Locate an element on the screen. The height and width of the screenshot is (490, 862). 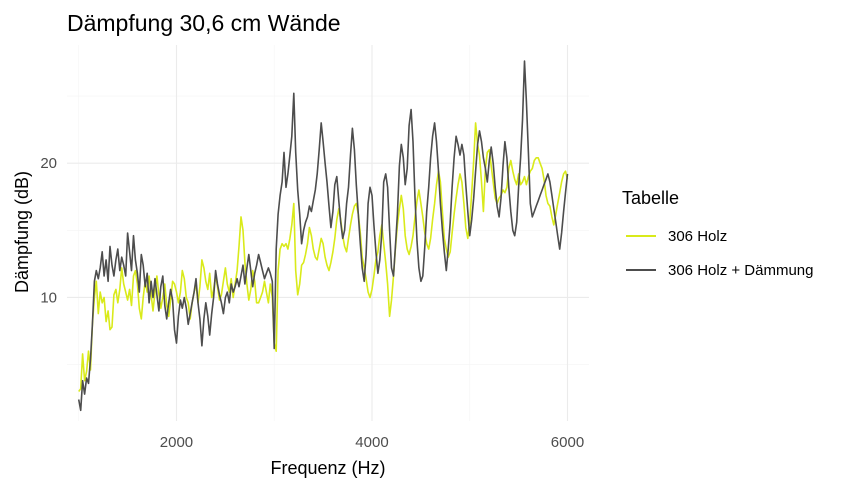
y-axis-title: Dämpfung (dB) is located at coordinates (22, 232).